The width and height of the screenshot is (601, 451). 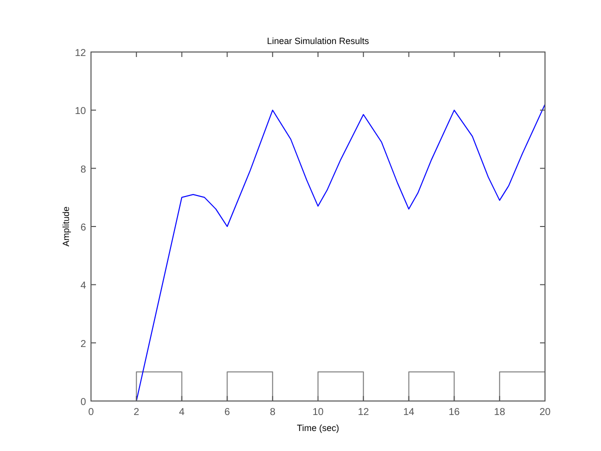 I want to click on x-tick-label: 14, so click(x=409, y=412).